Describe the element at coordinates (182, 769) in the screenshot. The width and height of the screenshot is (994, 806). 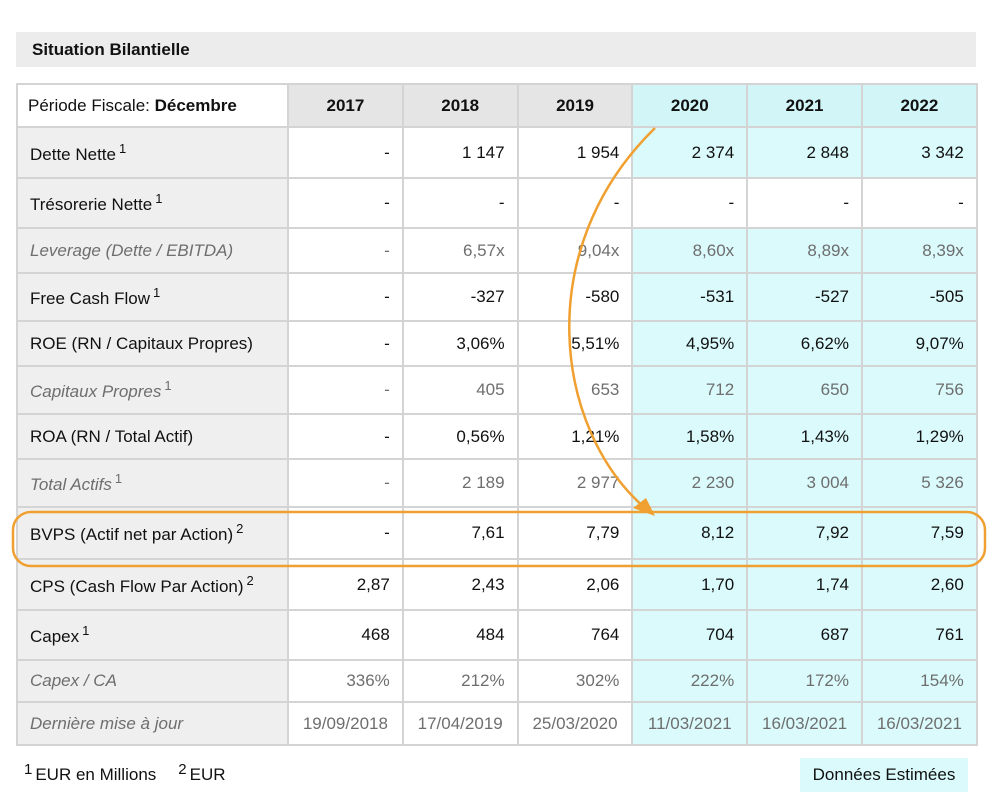
I see `footnote-2-mark: 2` at that location.